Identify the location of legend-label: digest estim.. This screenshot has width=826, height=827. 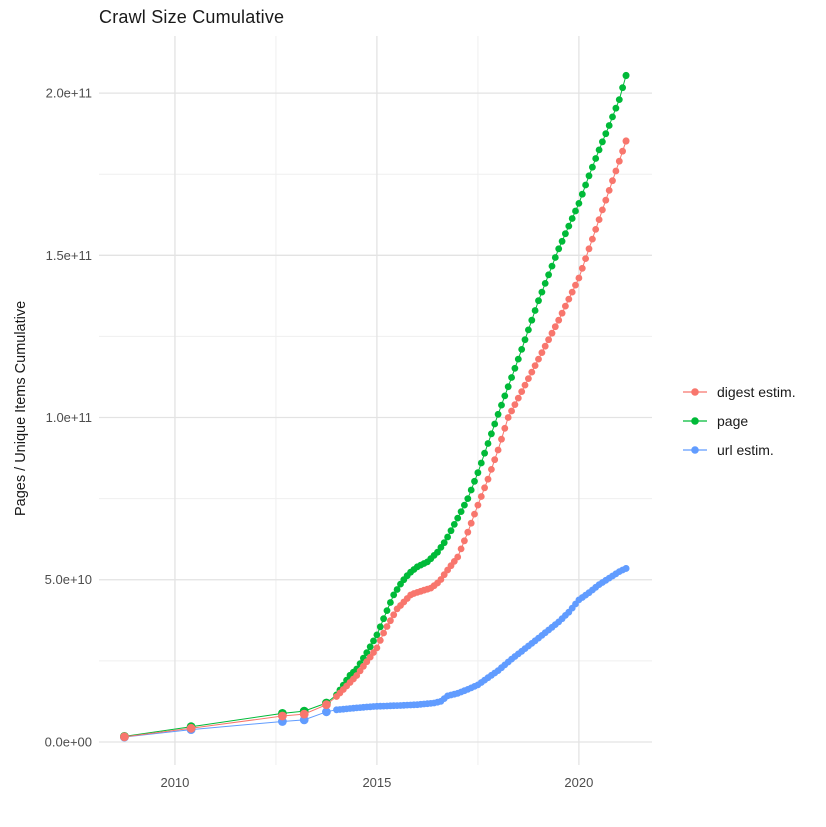
(756, 391).